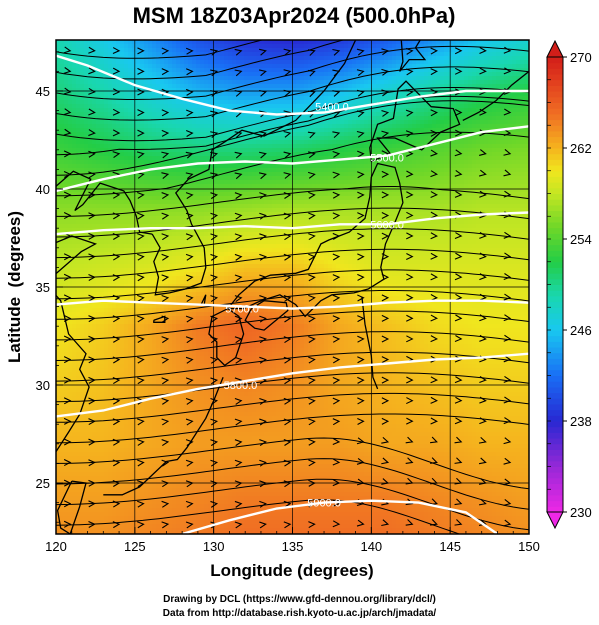 This screenshot has height=625, width=599. What do you see at coordinates (293, 546) in the screenshot?
I see `x-tick-label: 135` at bounding box center [293, 546].